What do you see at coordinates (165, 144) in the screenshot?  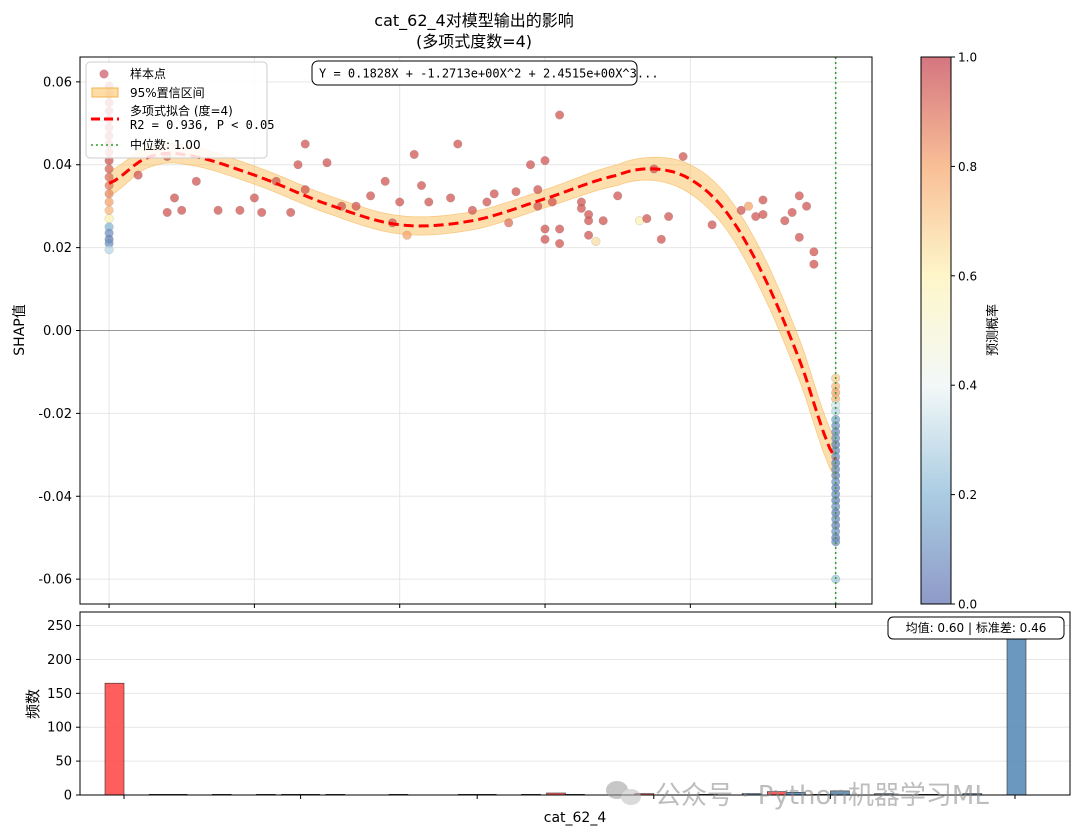 I see `legend-median-label: 中位数: 1.00` at bounding box center [165, 144].